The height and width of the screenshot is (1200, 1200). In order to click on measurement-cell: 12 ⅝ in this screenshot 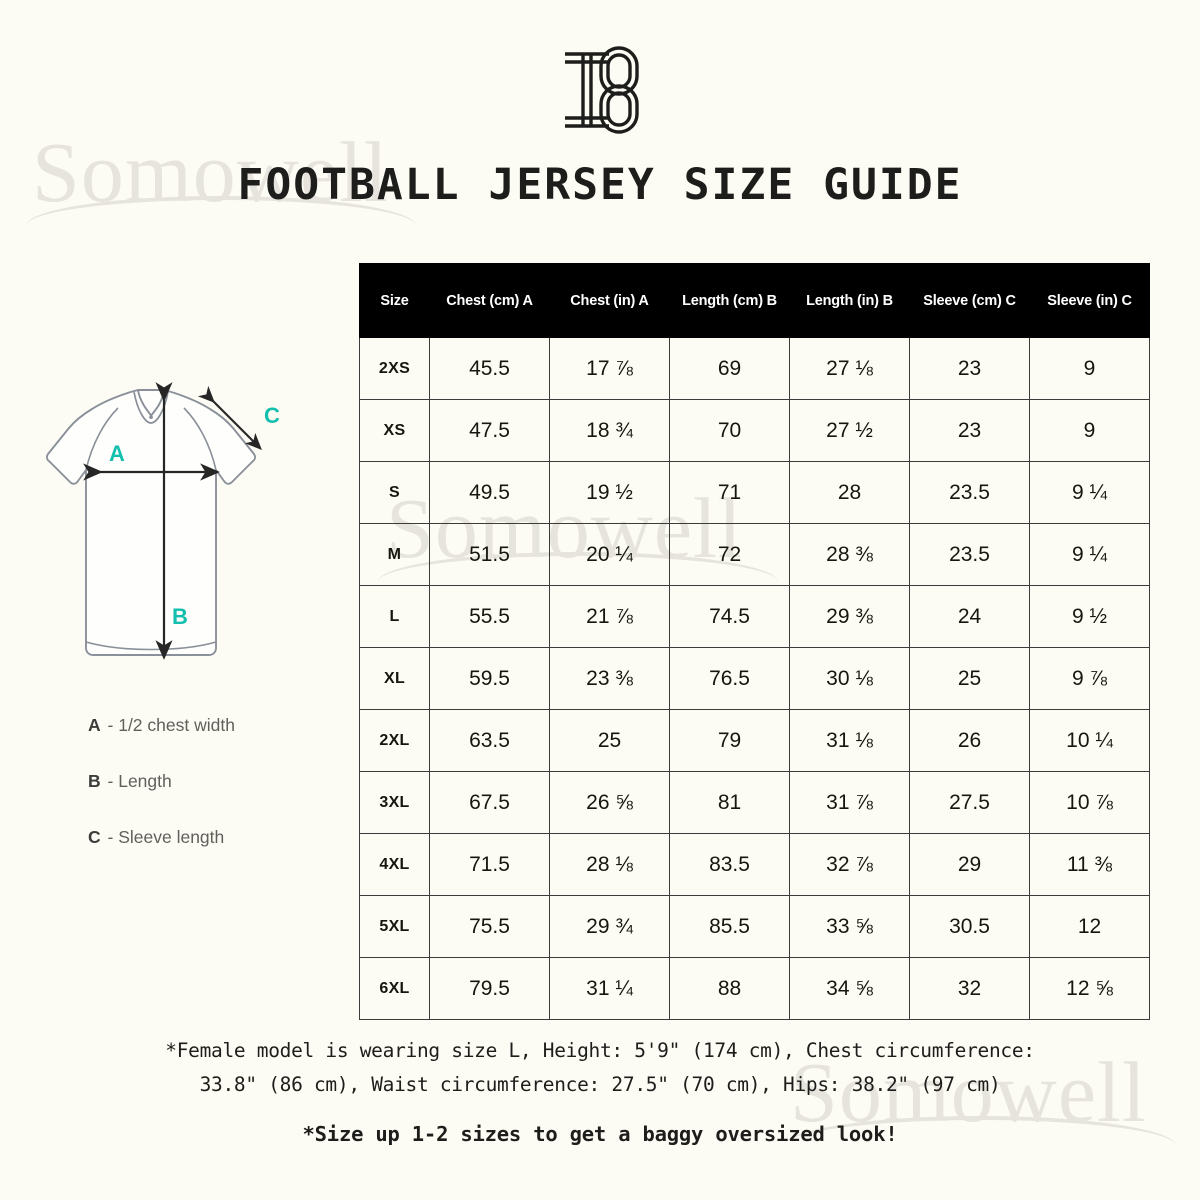, I will do `click(1089, 988)`.